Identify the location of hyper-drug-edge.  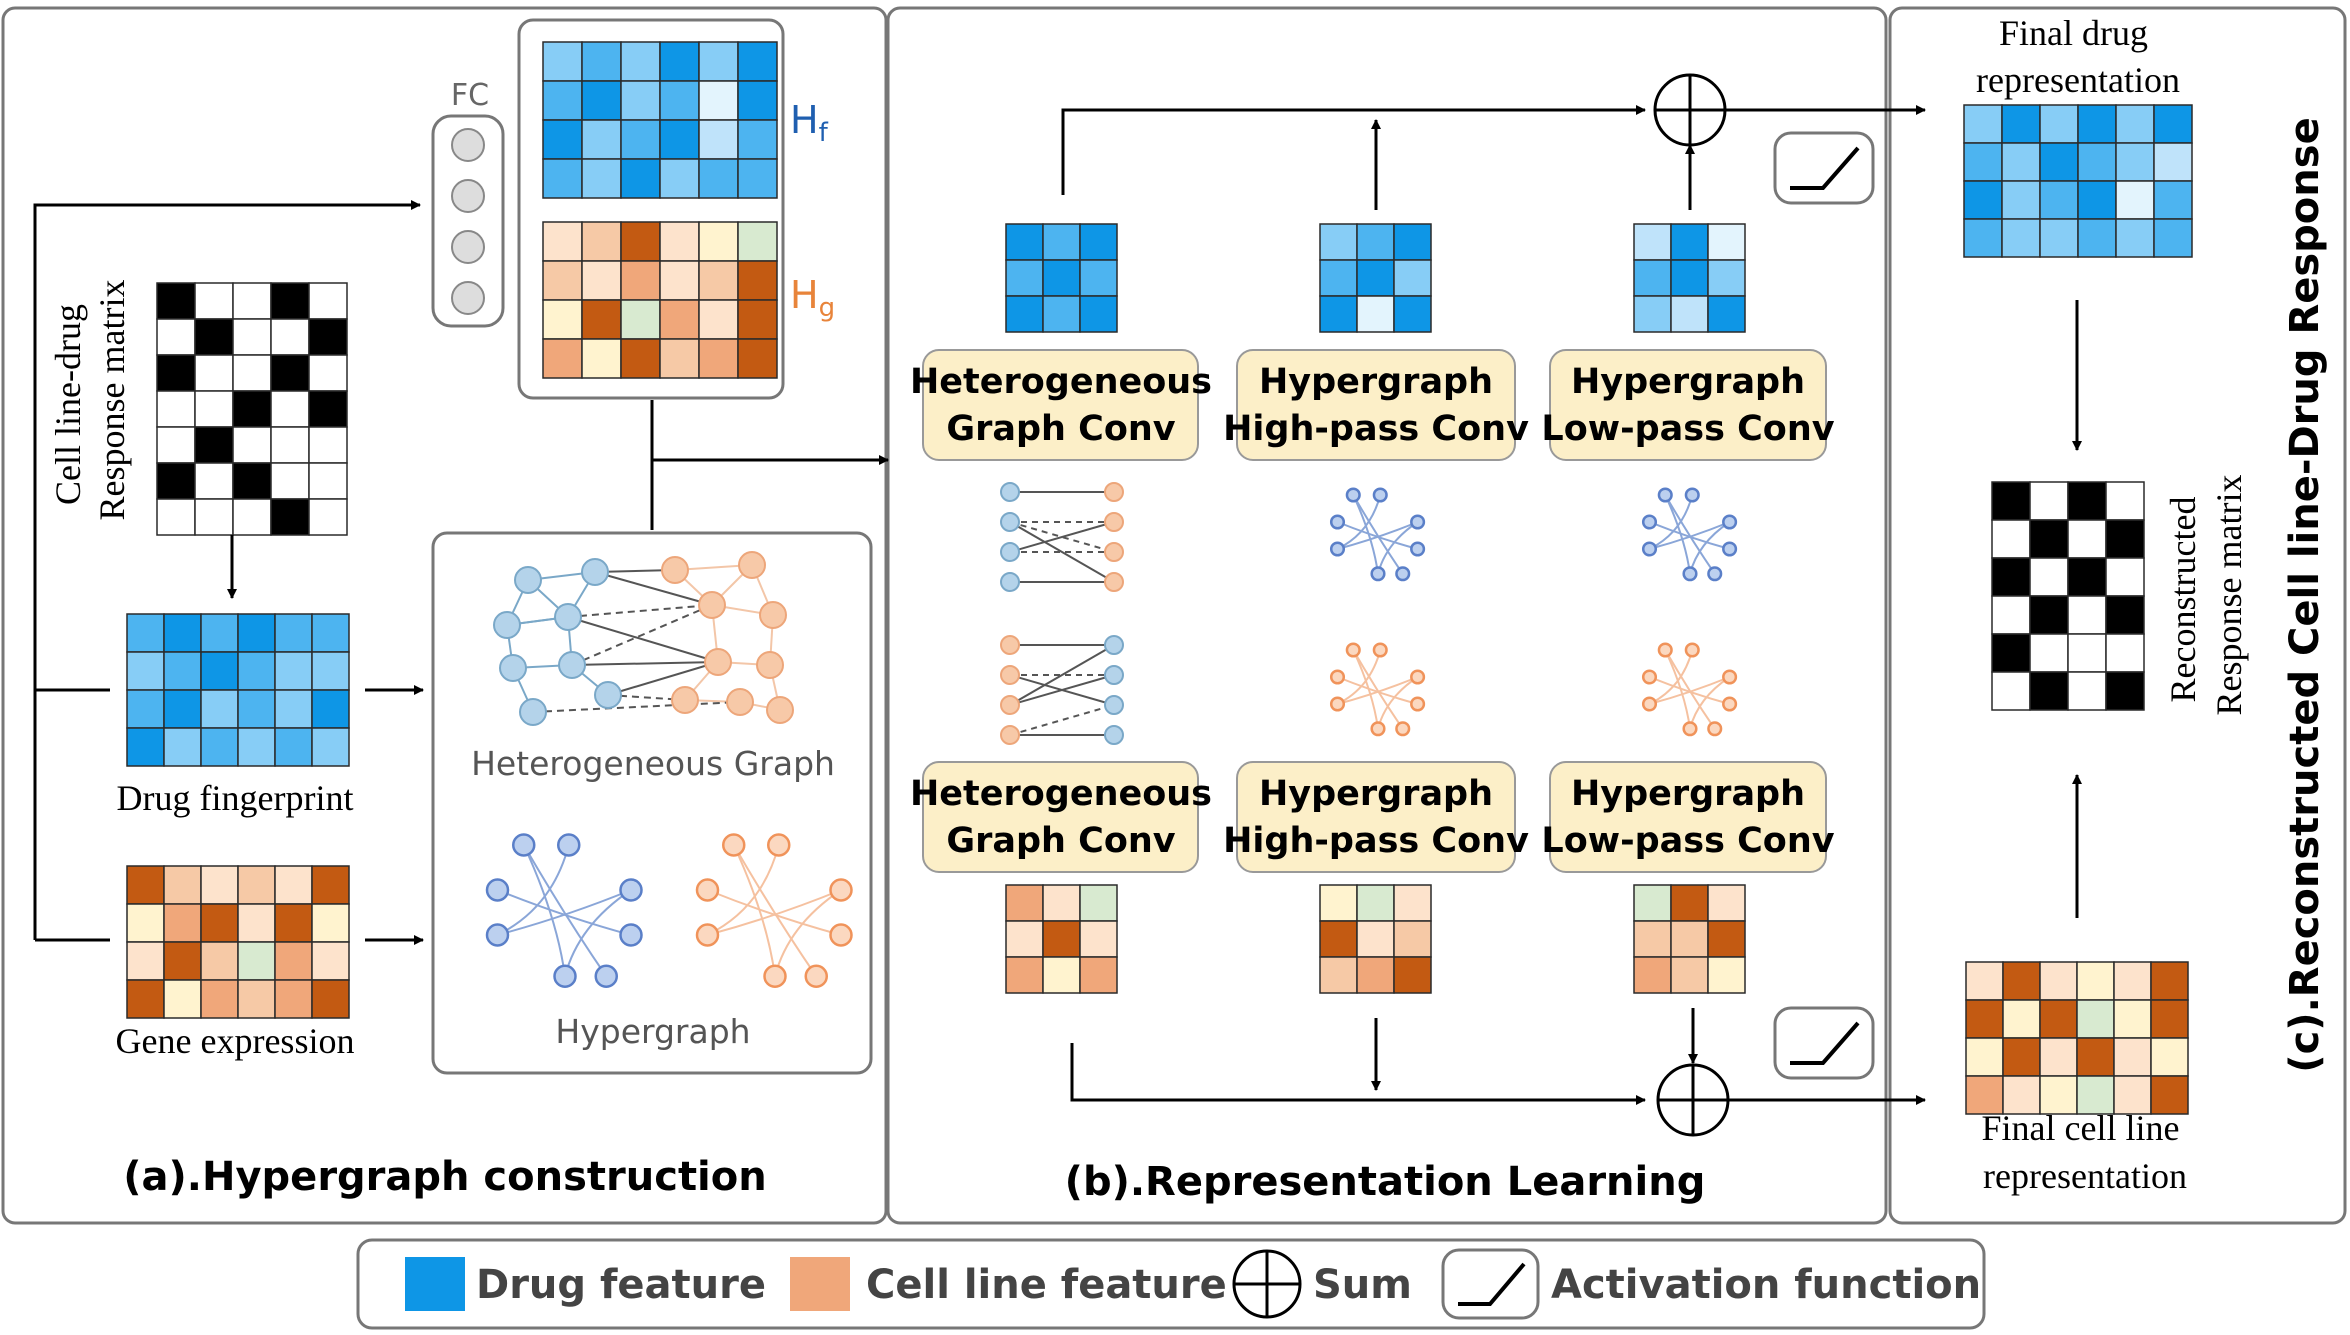
(544, 910).